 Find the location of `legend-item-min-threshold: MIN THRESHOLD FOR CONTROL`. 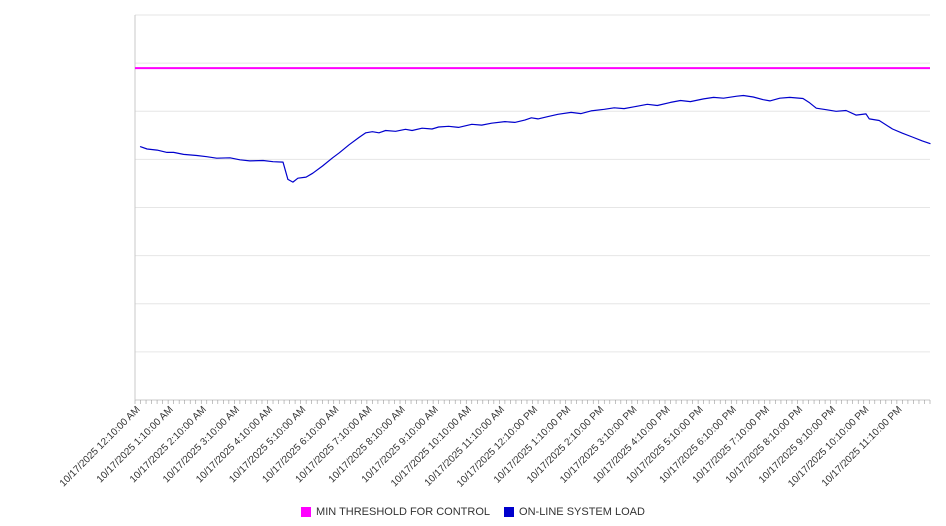

legend-item-min-threshold: MIN THRESHOLD FOR CONTROL is located at coordinates (395, 512).